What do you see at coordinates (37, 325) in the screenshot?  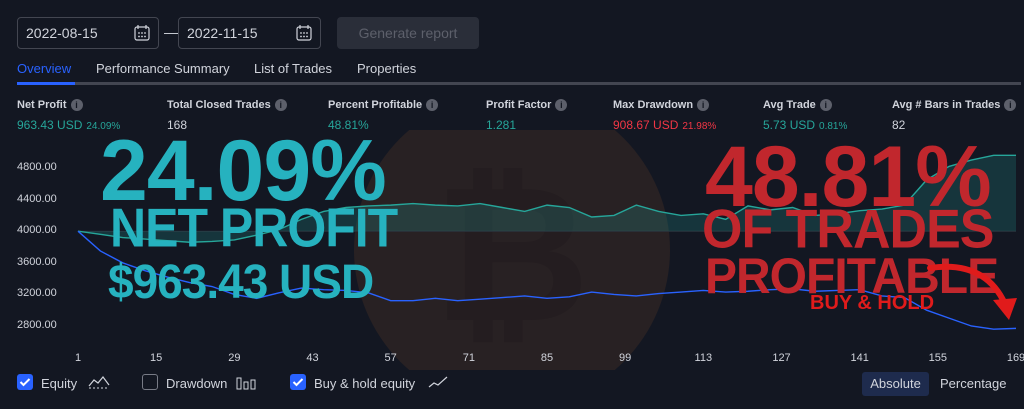 I see `y-tick-label: 2800.00` at bounding box center [37, 325].